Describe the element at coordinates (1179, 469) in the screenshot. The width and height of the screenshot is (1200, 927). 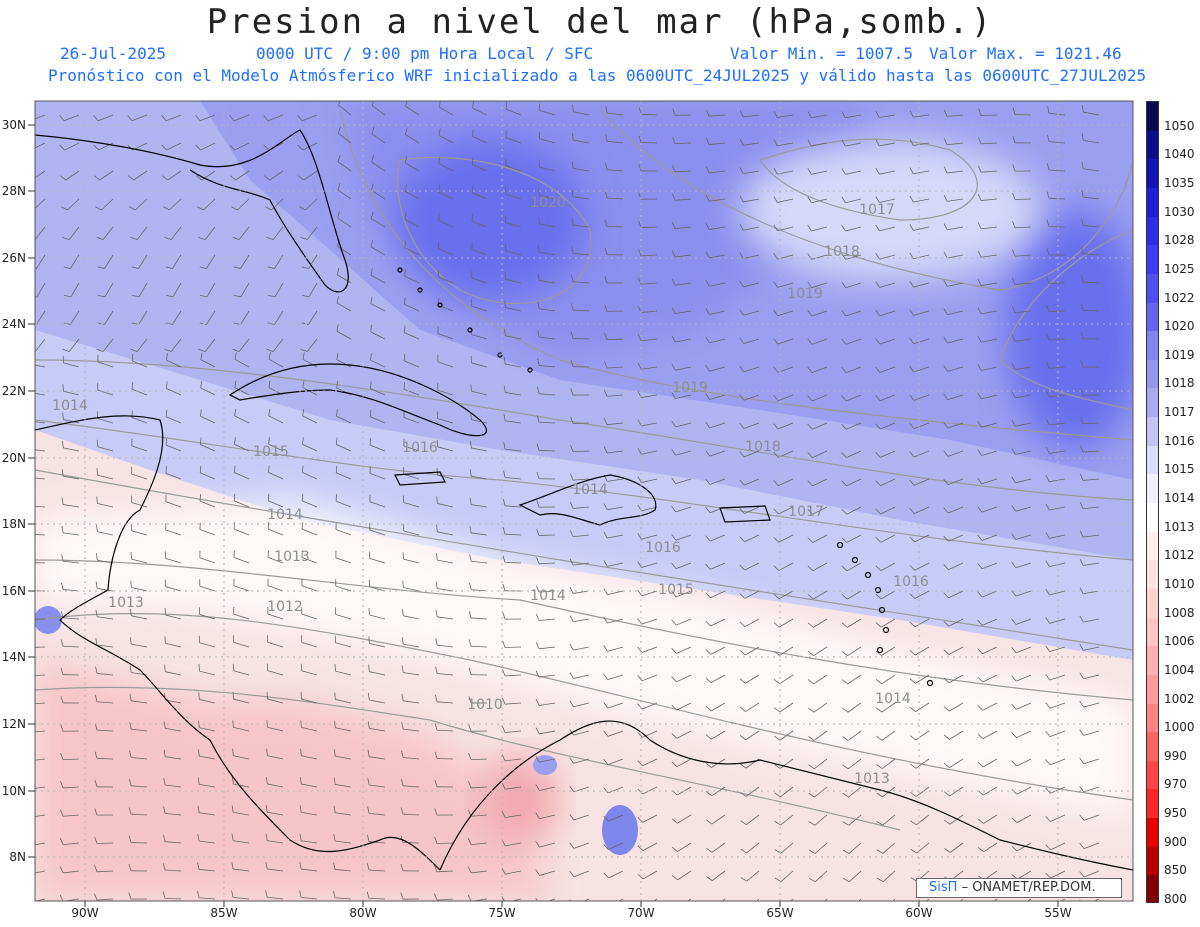
I see `colorbar-label: 1015` at that location.